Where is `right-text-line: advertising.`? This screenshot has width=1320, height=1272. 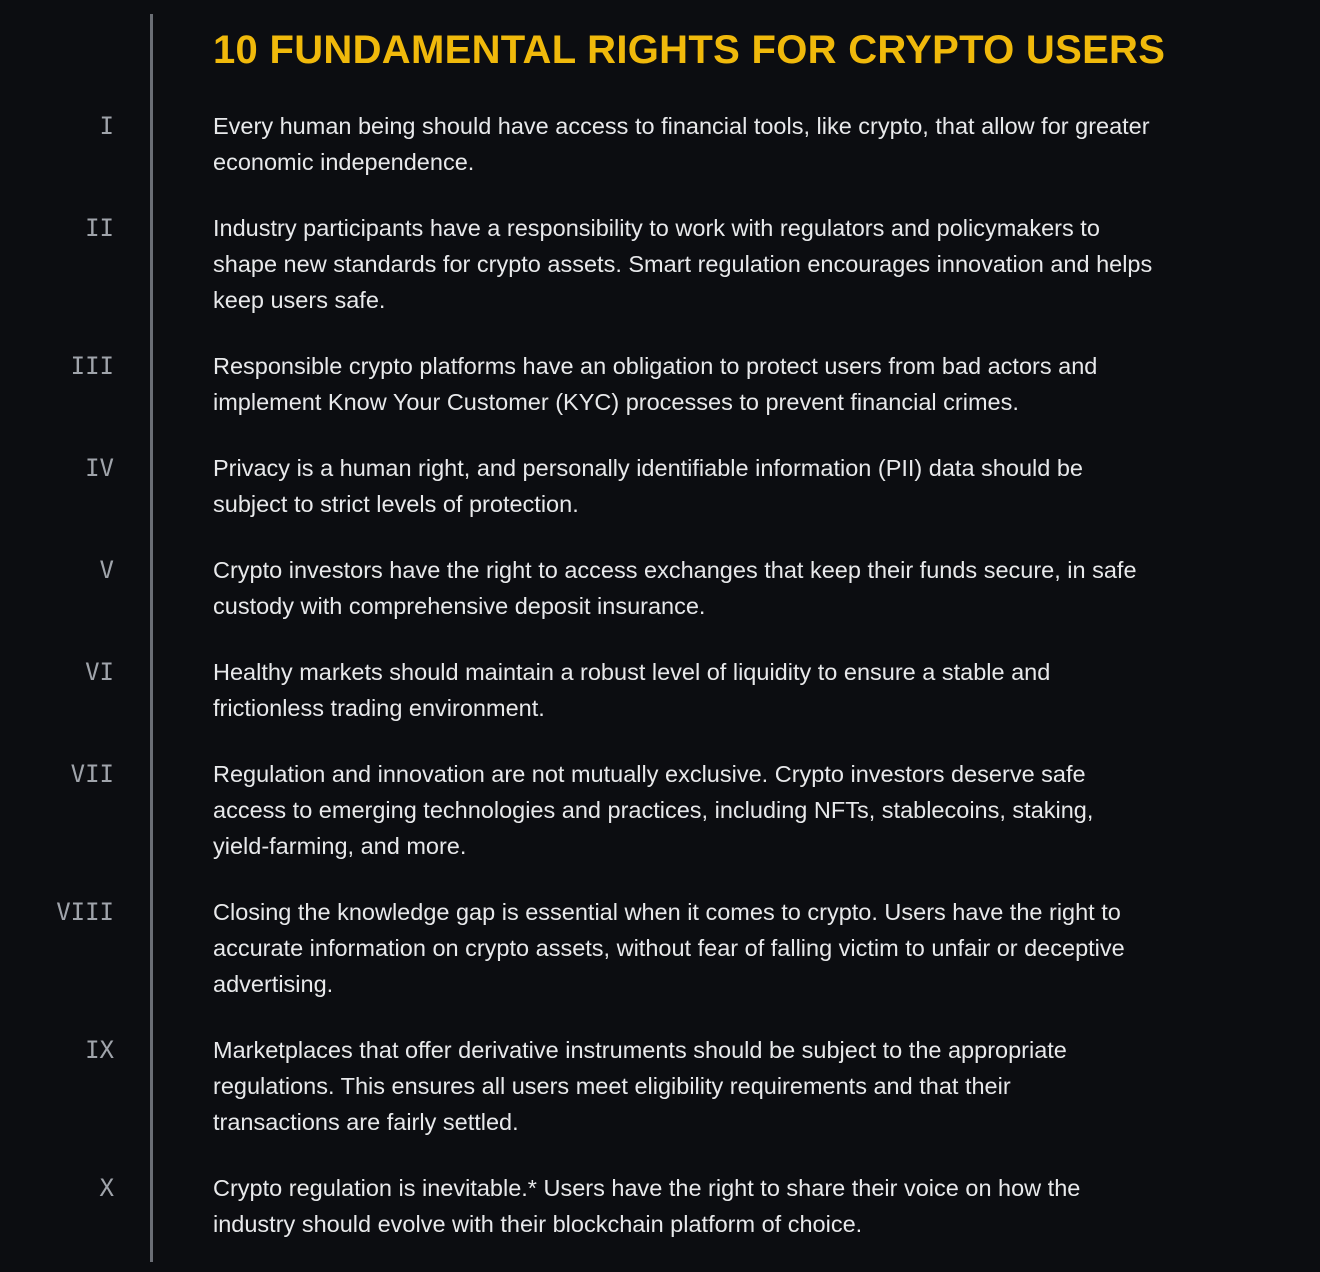
right-text-line: advertising. is located at coordinates (273, 984).